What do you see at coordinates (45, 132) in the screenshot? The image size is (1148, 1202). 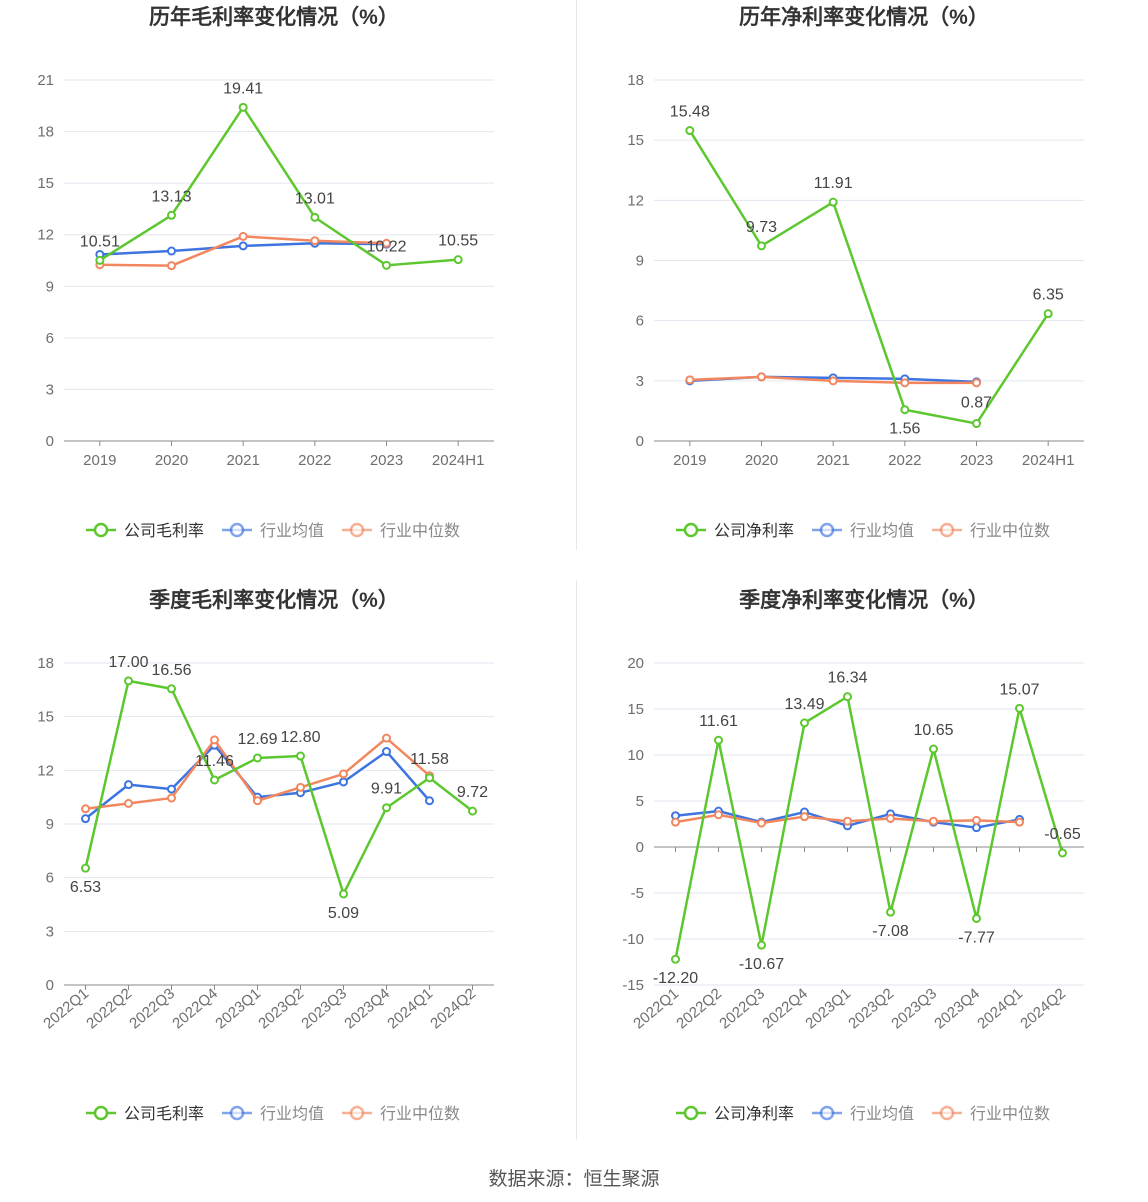 I see `y-tick-label: 18` at bounding box center [45, 132].